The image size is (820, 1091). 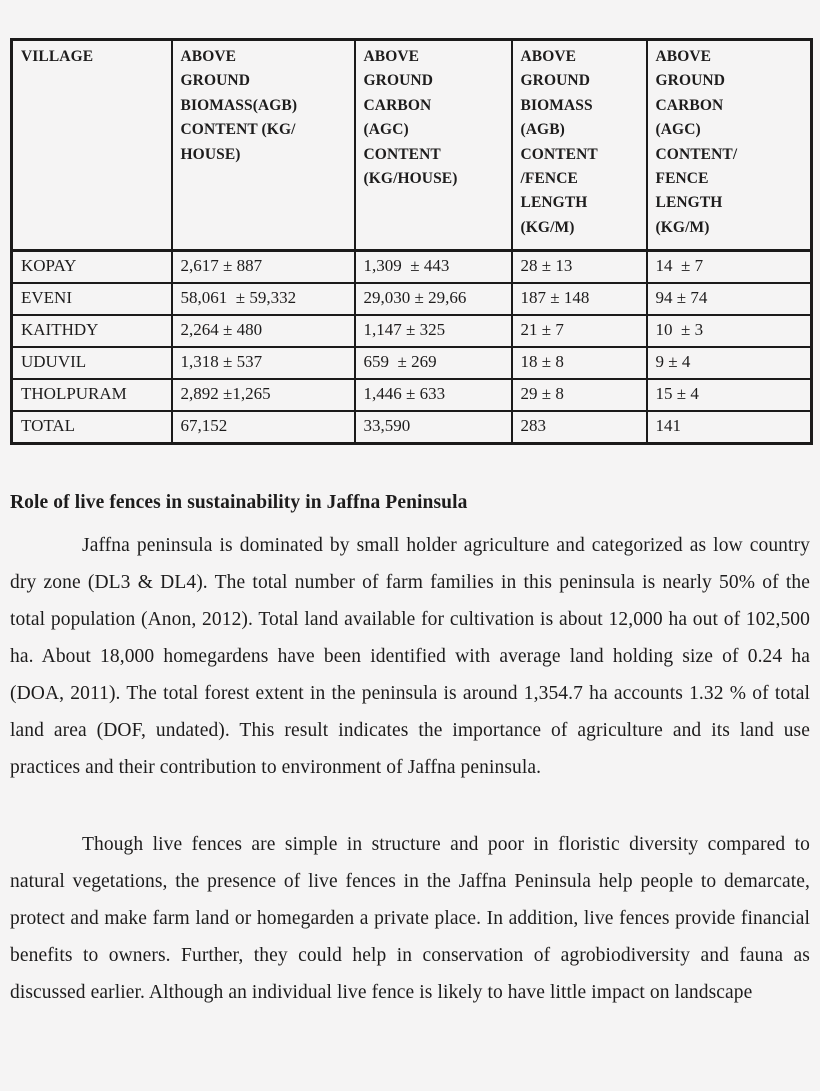 I want to click on value-cell: 29,030 ± 29,66, so click(x=433, y=299).